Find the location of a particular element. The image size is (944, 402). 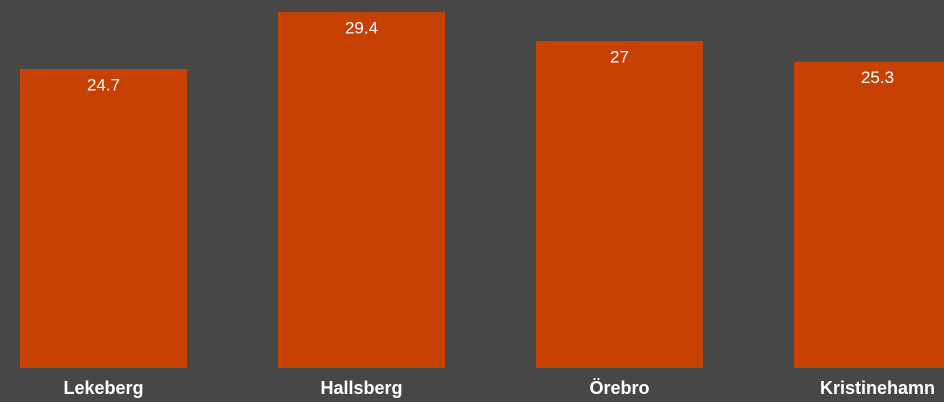

x-tick-label: Kristinehamn is located at coordinates (877, 388).